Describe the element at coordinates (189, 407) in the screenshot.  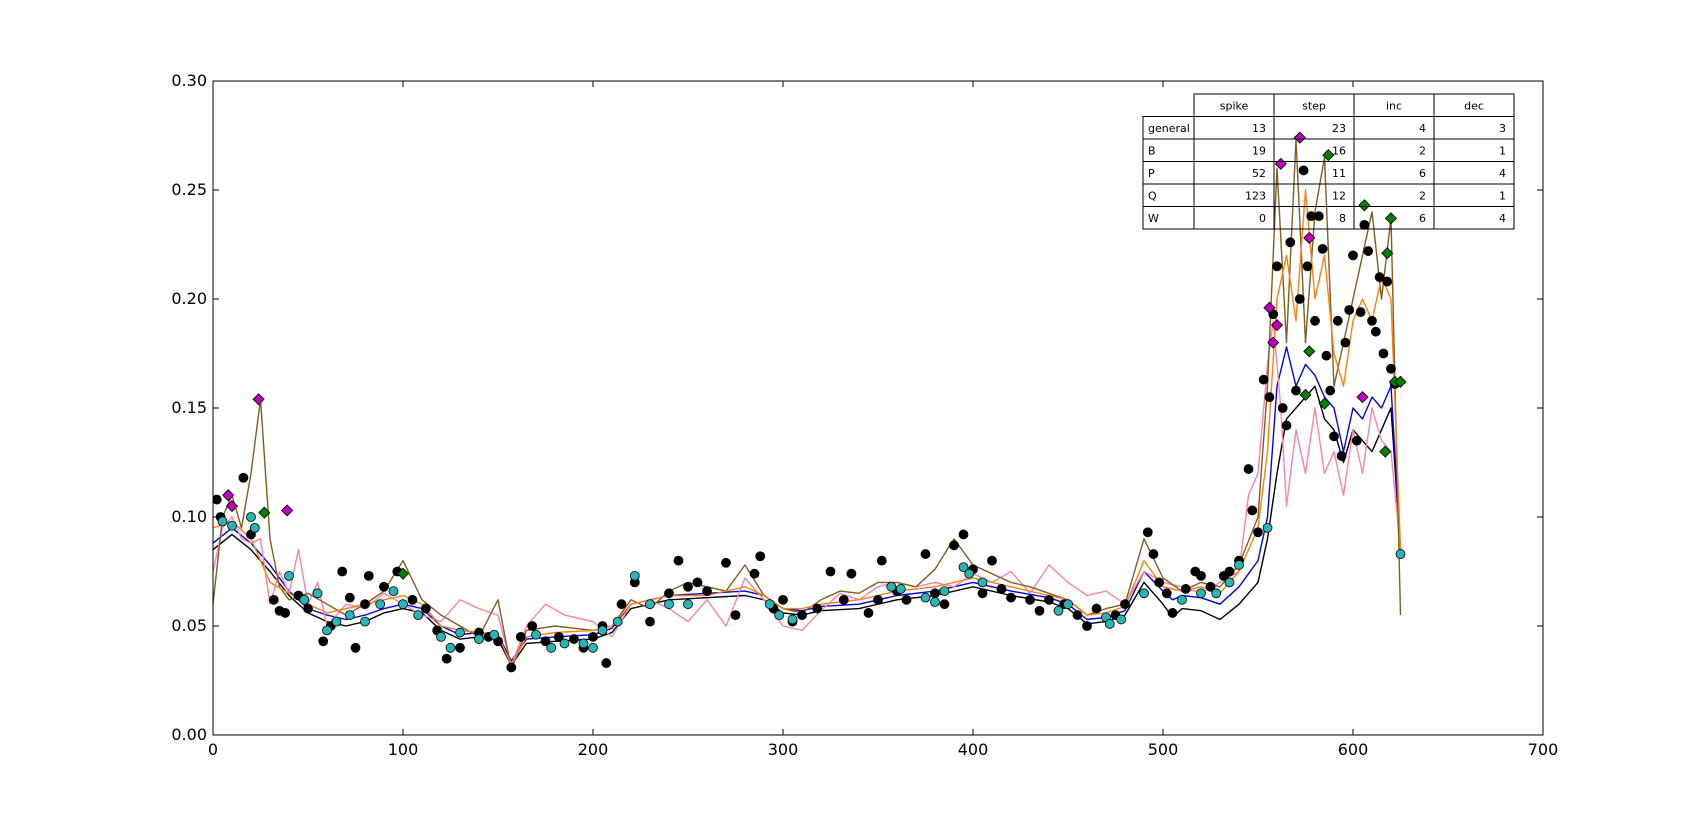
I see `y-tick-label: 0.15` at that location.